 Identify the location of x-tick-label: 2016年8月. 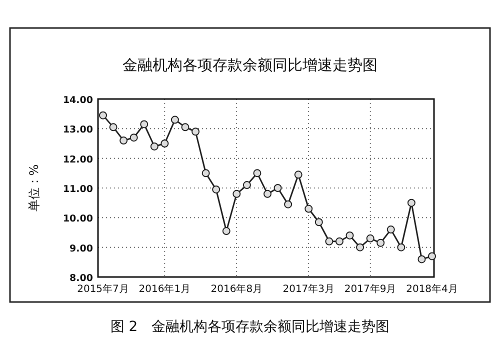
(236, 289).